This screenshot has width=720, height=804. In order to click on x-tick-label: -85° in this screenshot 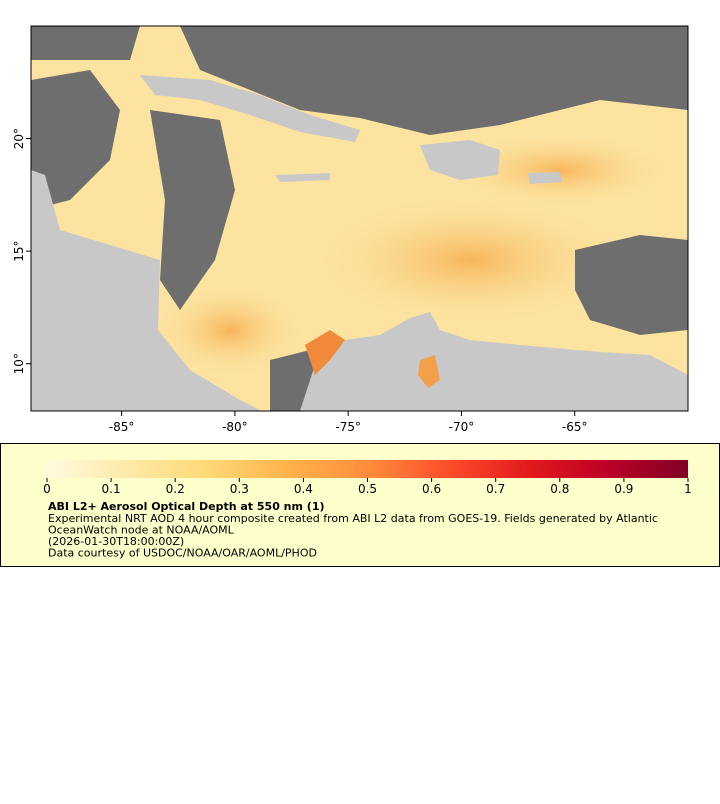, I will do `click(122, 427)`.